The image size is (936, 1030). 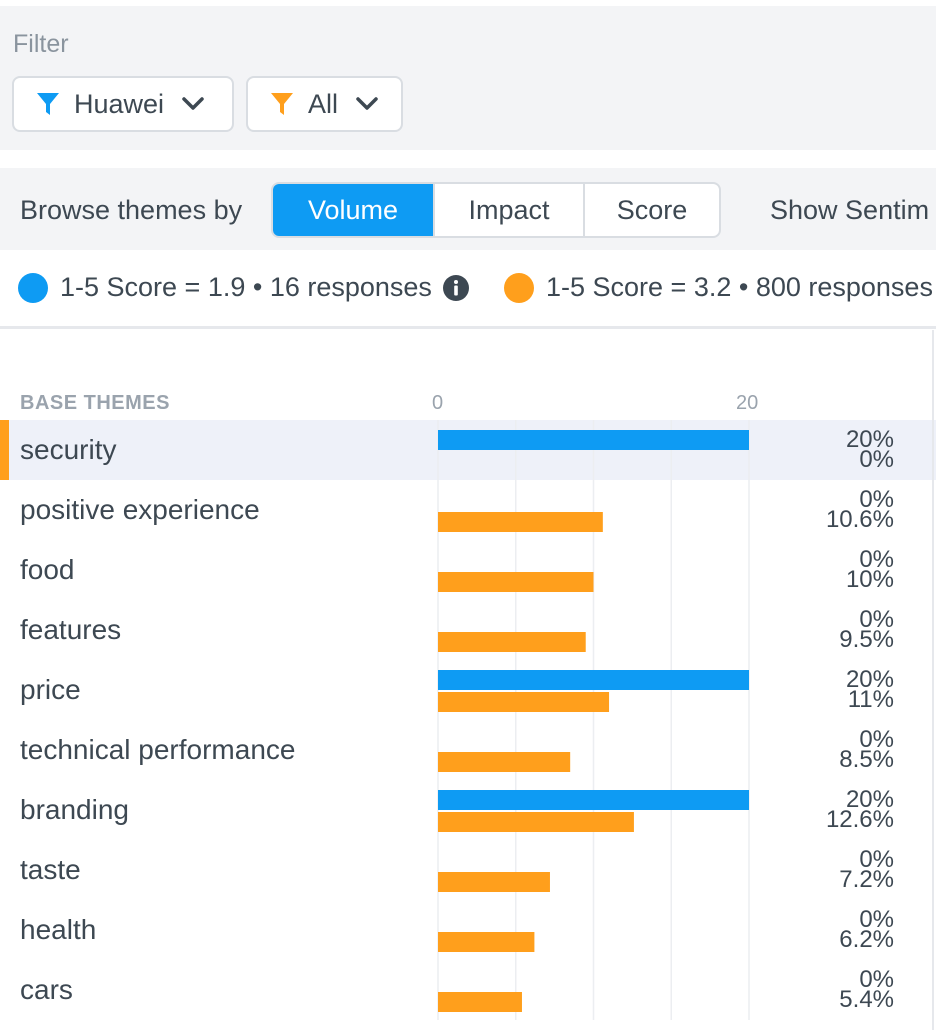 I want to click on theme-row: positive experience 0% 10.6%, so click(x=468, y=510).